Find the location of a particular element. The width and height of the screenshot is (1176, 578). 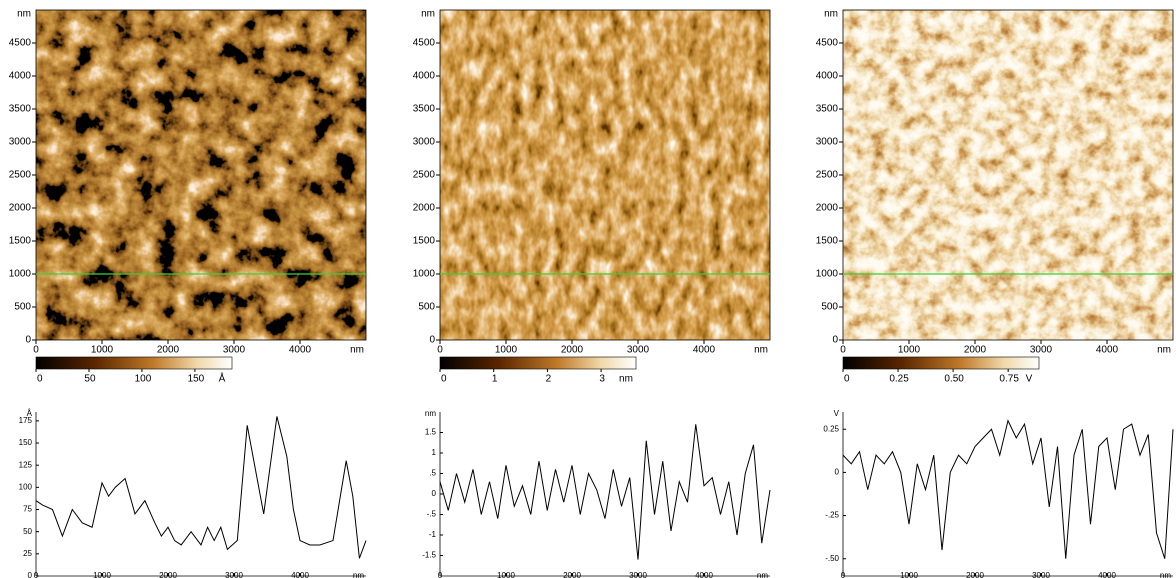

y-tick-label: 175 is located at coordinates (26, 420).